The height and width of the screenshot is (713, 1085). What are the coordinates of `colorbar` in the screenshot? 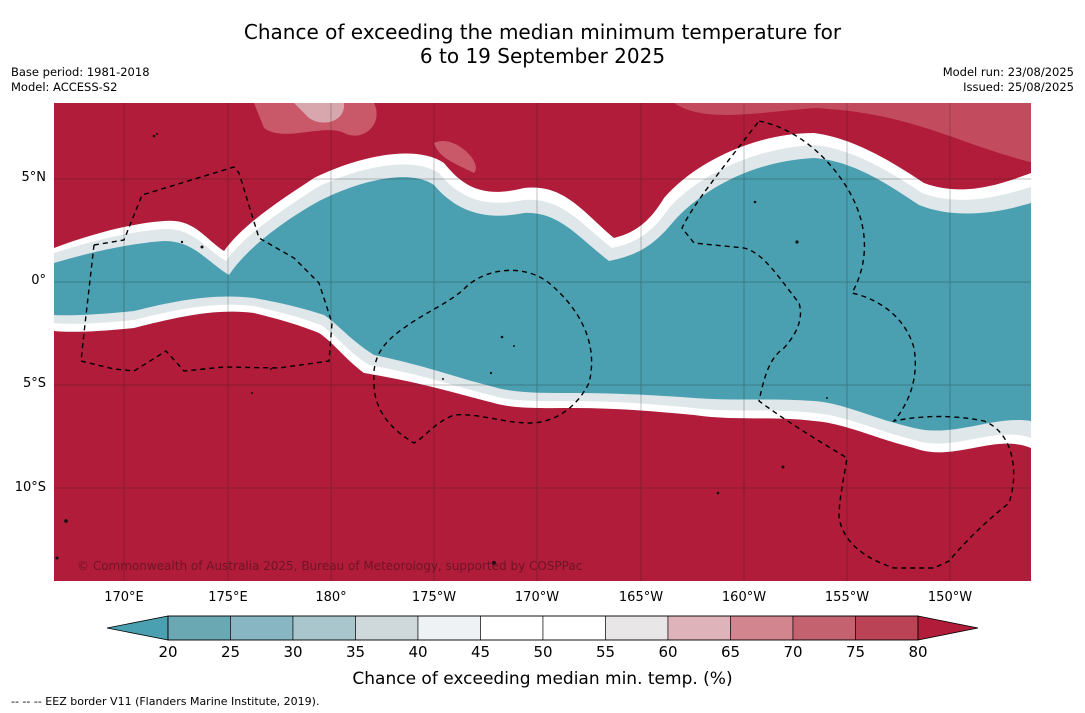 It's located at (542, 628).